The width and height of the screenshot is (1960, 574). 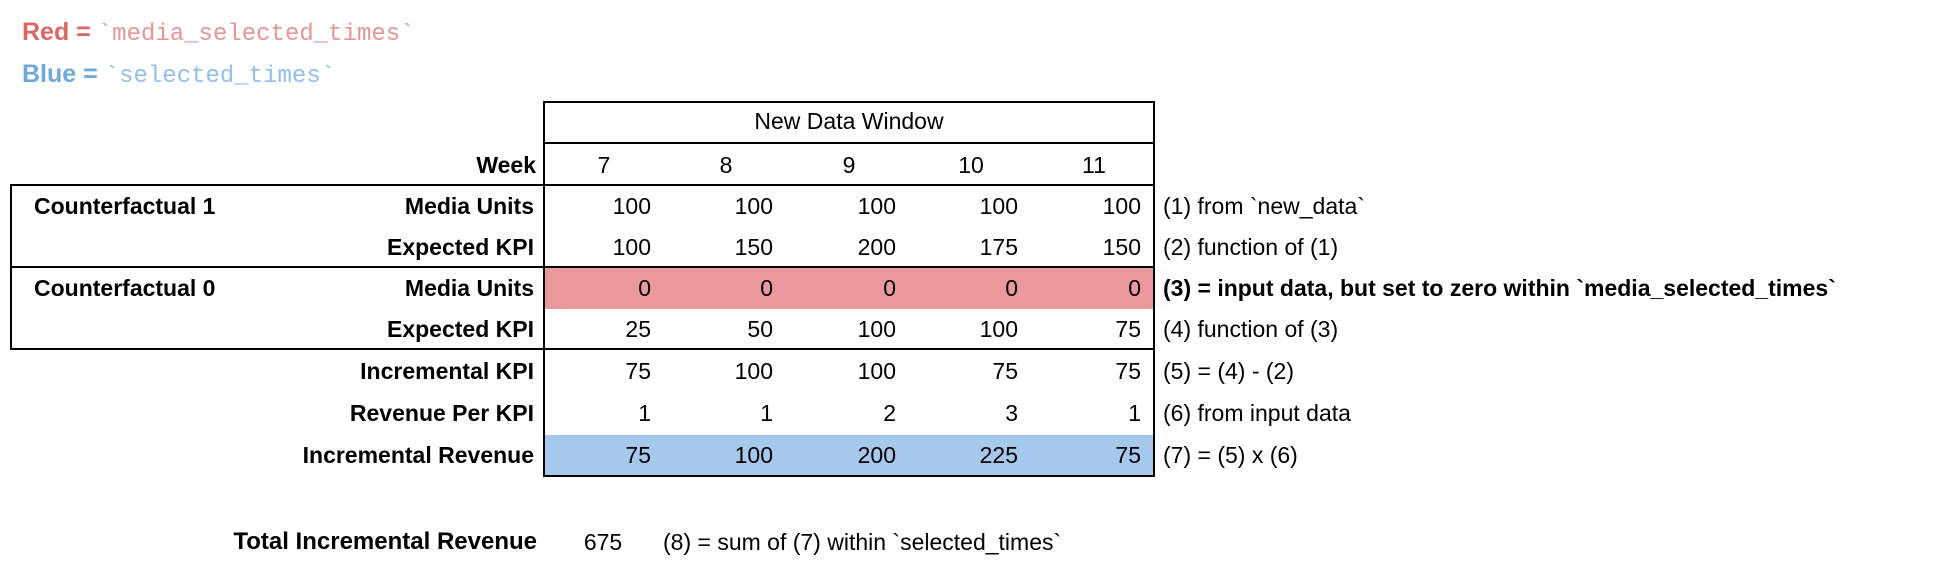 I want to click on row-label: Incremental KPI, so click(x=447, y=371).